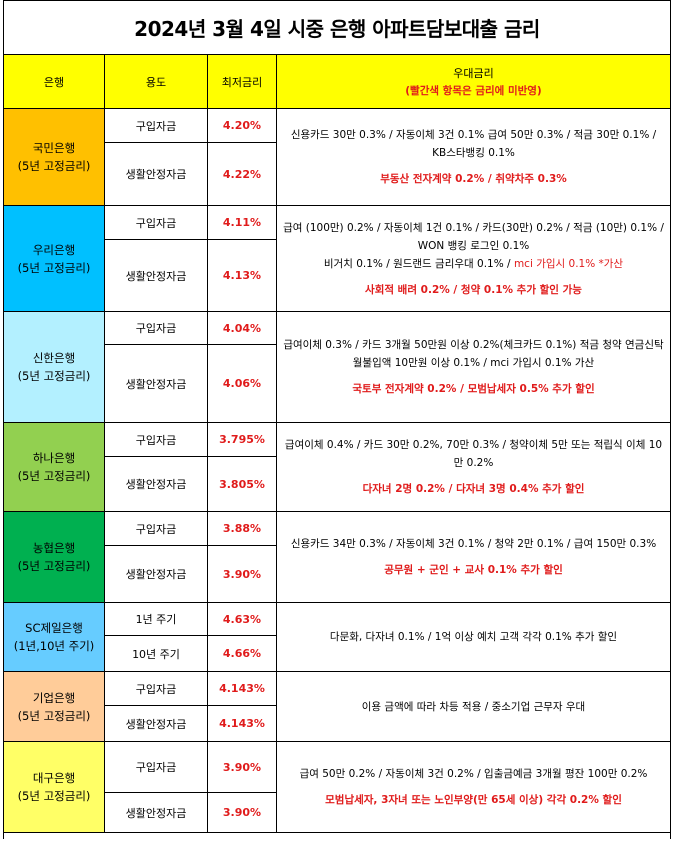 The image size is (673, 853). I want to click on lowest-rate: 3.805%, so click(242, 484).